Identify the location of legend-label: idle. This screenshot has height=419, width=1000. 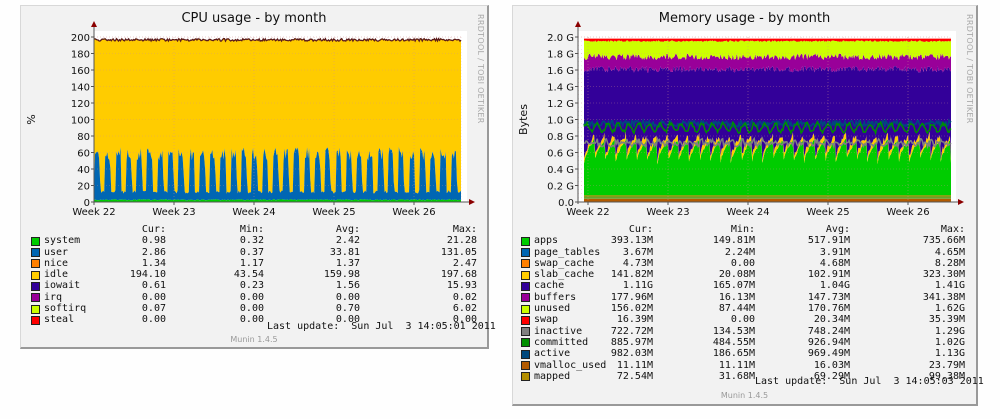
(56, 275).